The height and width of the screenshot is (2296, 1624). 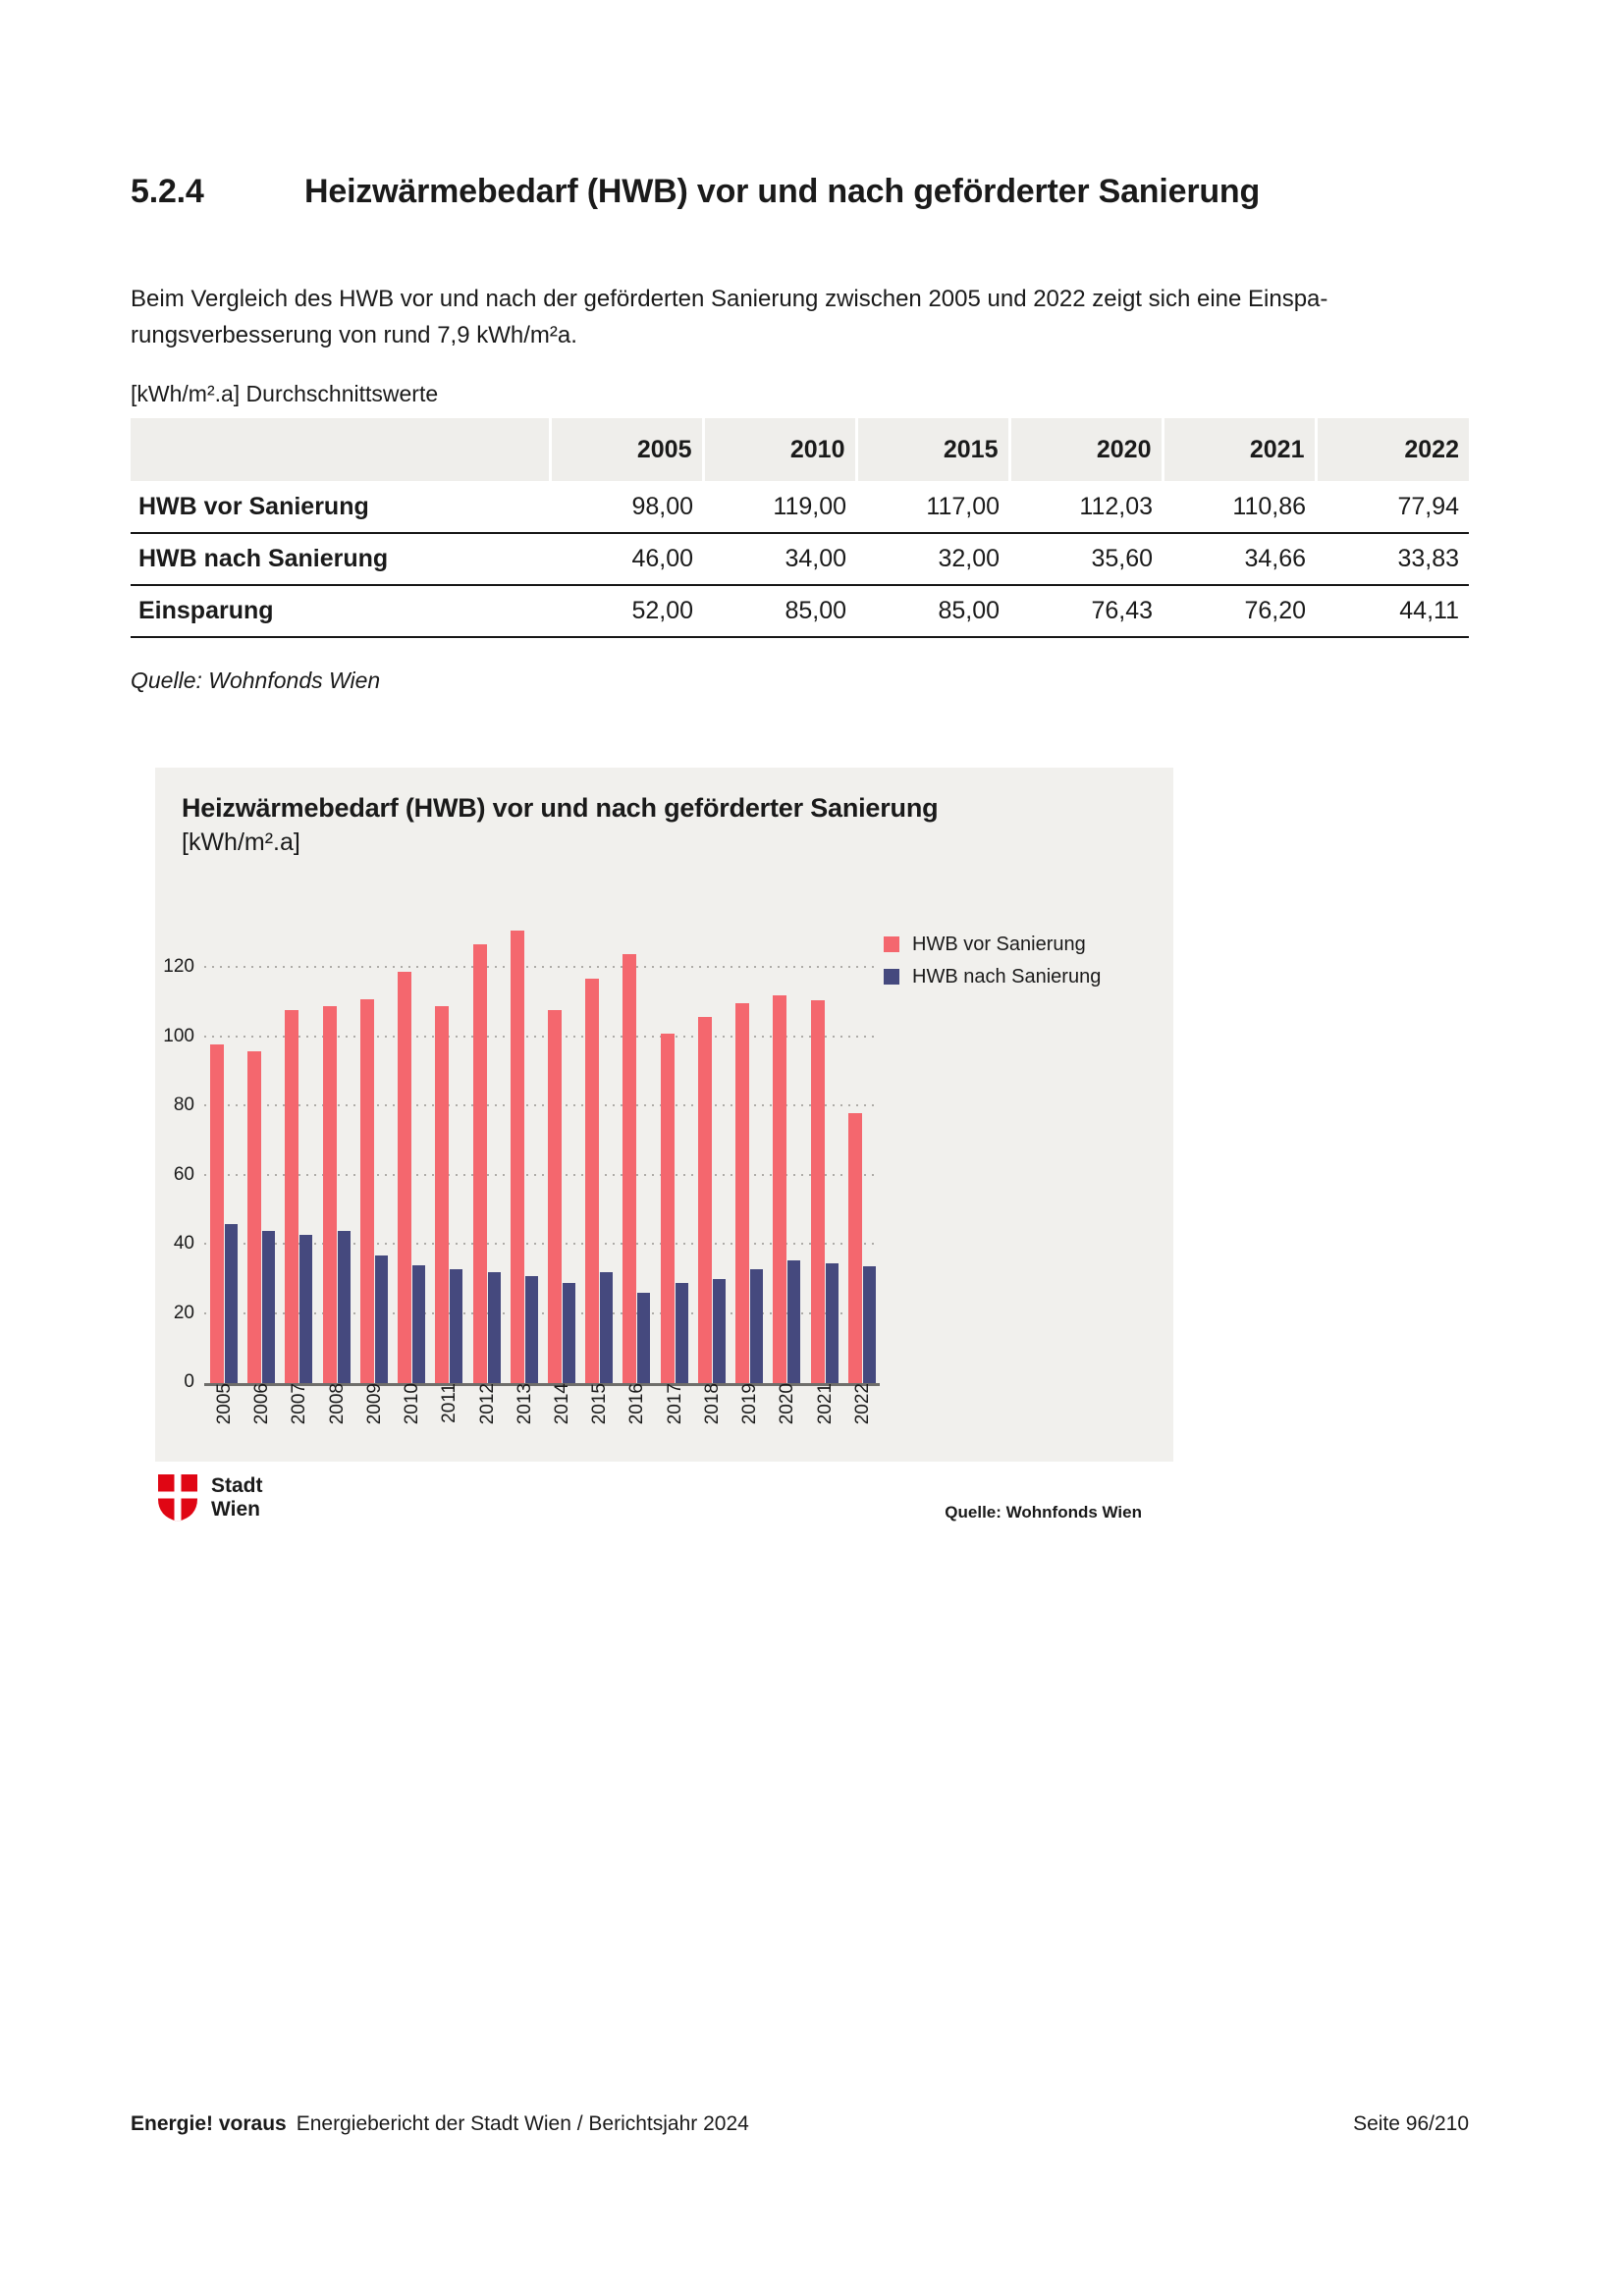 What do you see at coordinates (750, 1404) in the screenshot?
I see `x-axis-label: 2019` at bounding box center [750, 1404].